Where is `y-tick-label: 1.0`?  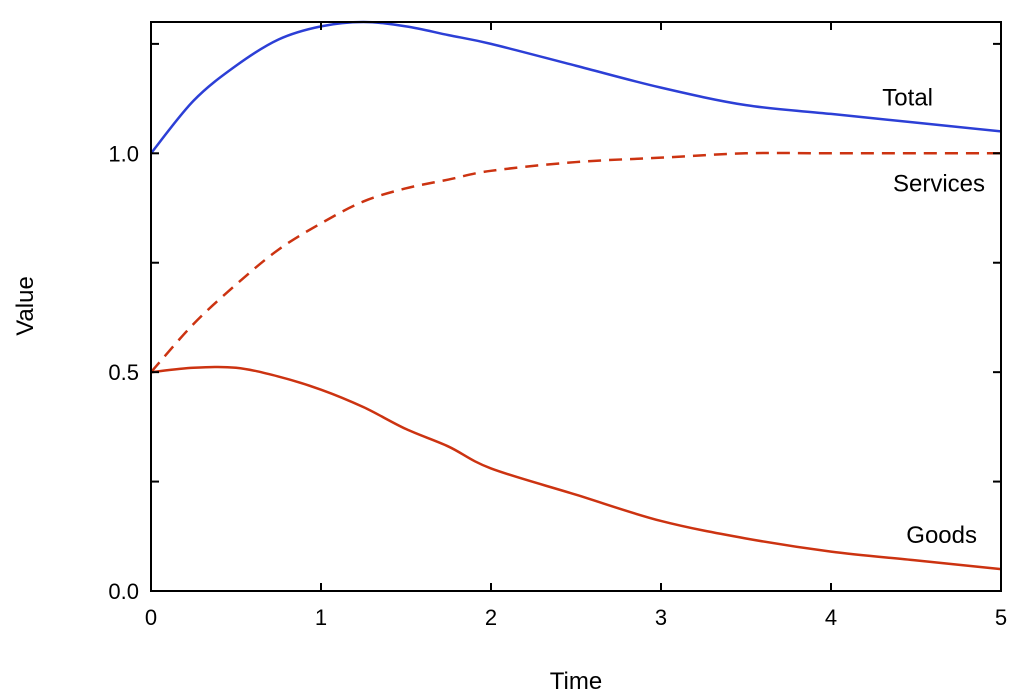
y-tick-label: 1.0 is located at coordinates (123, 153).